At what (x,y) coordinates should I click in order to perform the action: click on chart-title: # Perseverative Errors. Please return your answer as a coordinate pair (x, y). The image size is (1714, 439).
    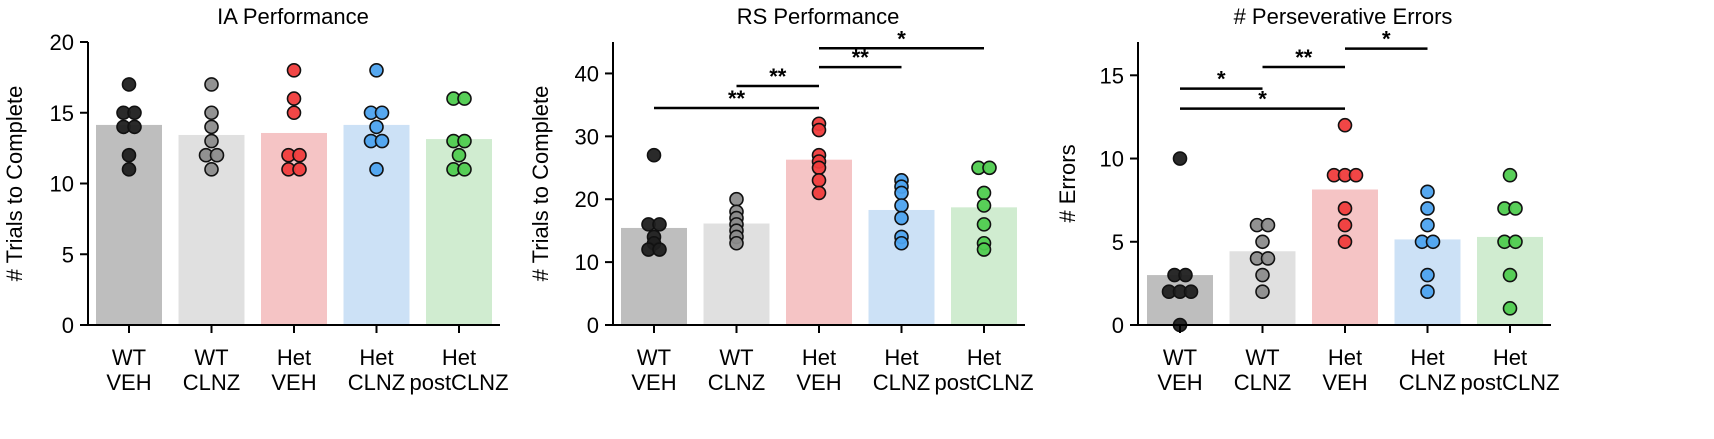
    Looking at the image, I should click on (1343, 16).